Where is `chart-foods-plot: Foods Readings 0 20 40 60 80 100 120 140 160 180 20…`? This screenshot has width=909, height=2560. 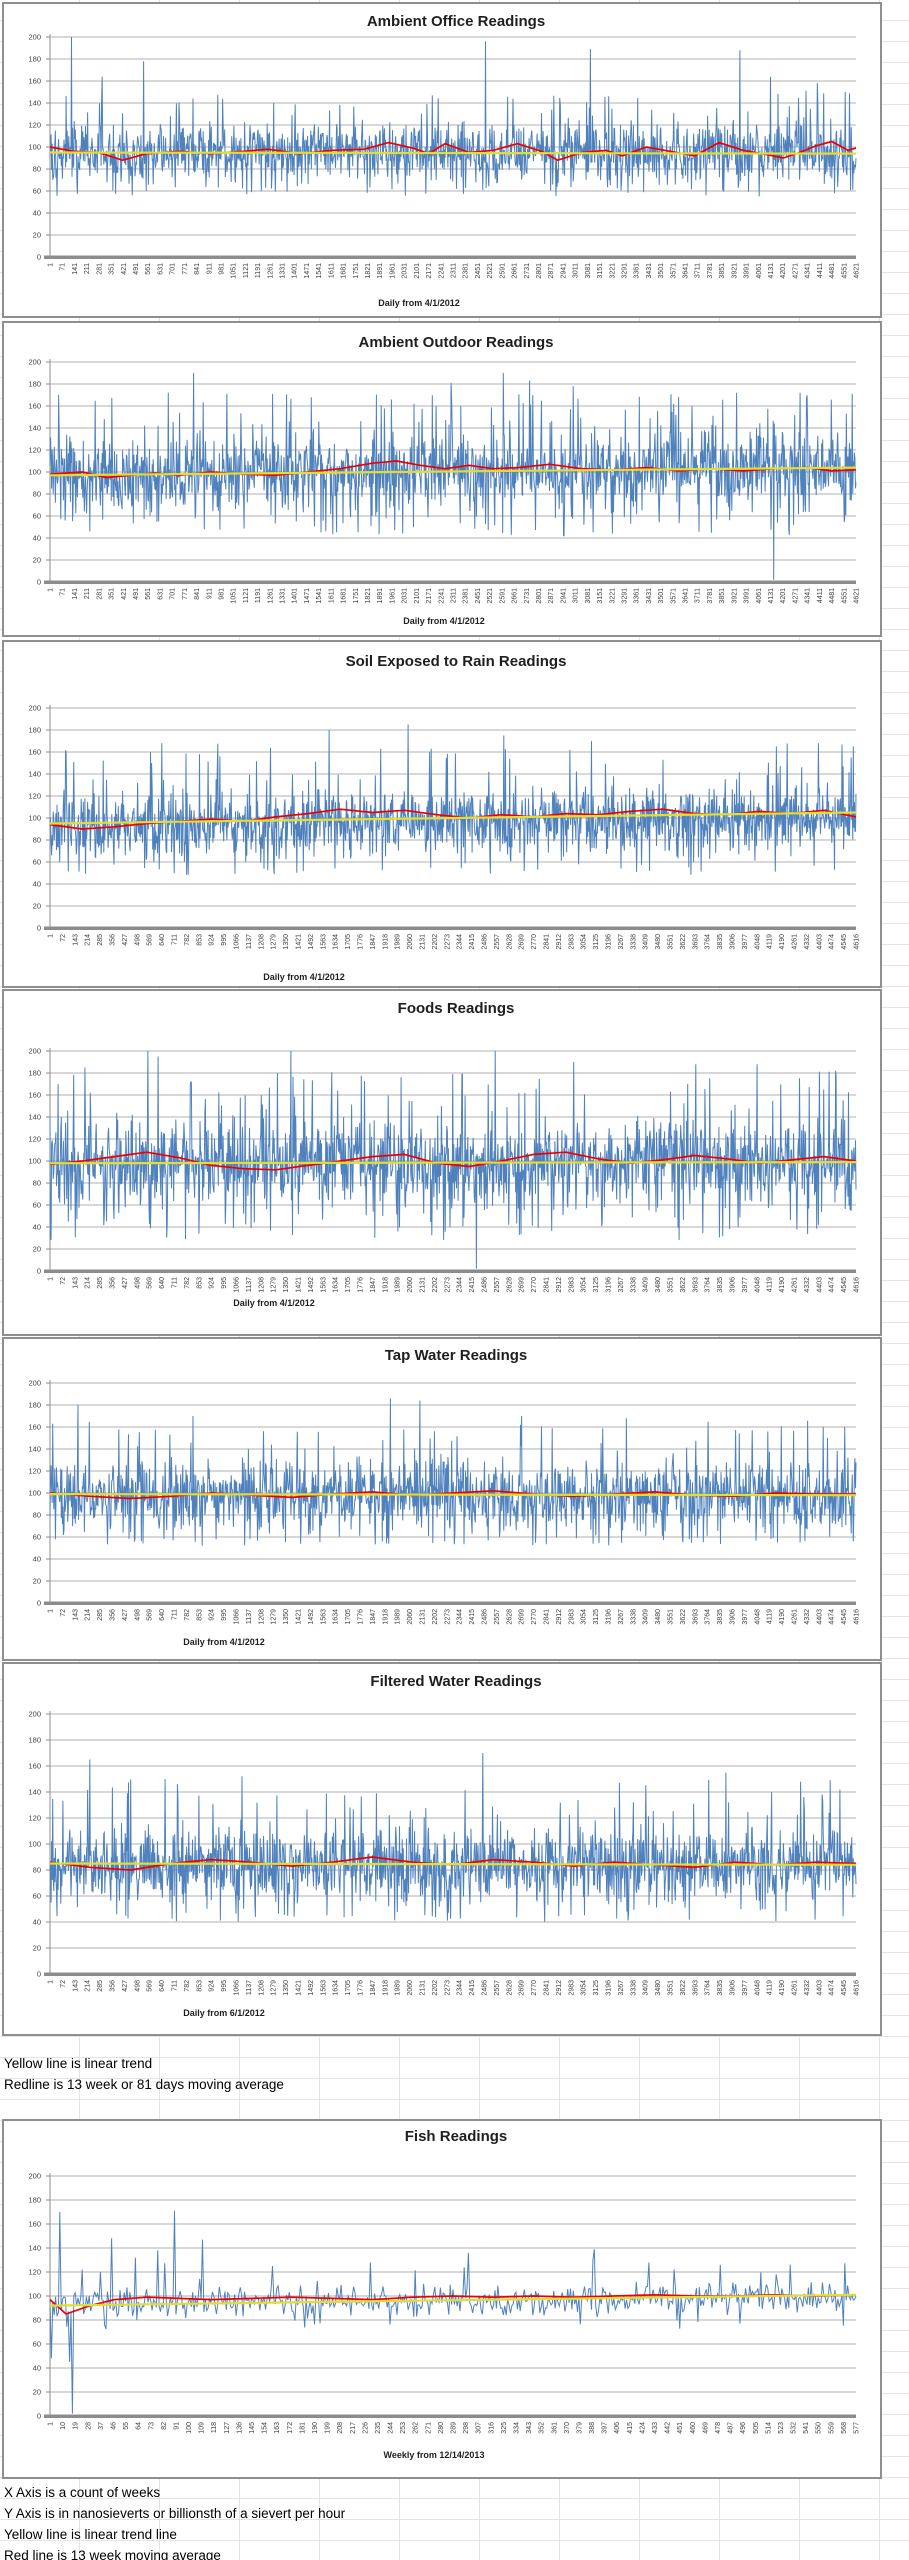
chart-foods-plot: Foods Readings 0 20 40 60 80 100 120 140 160 180 20… is located at coordinates (444, 1154).